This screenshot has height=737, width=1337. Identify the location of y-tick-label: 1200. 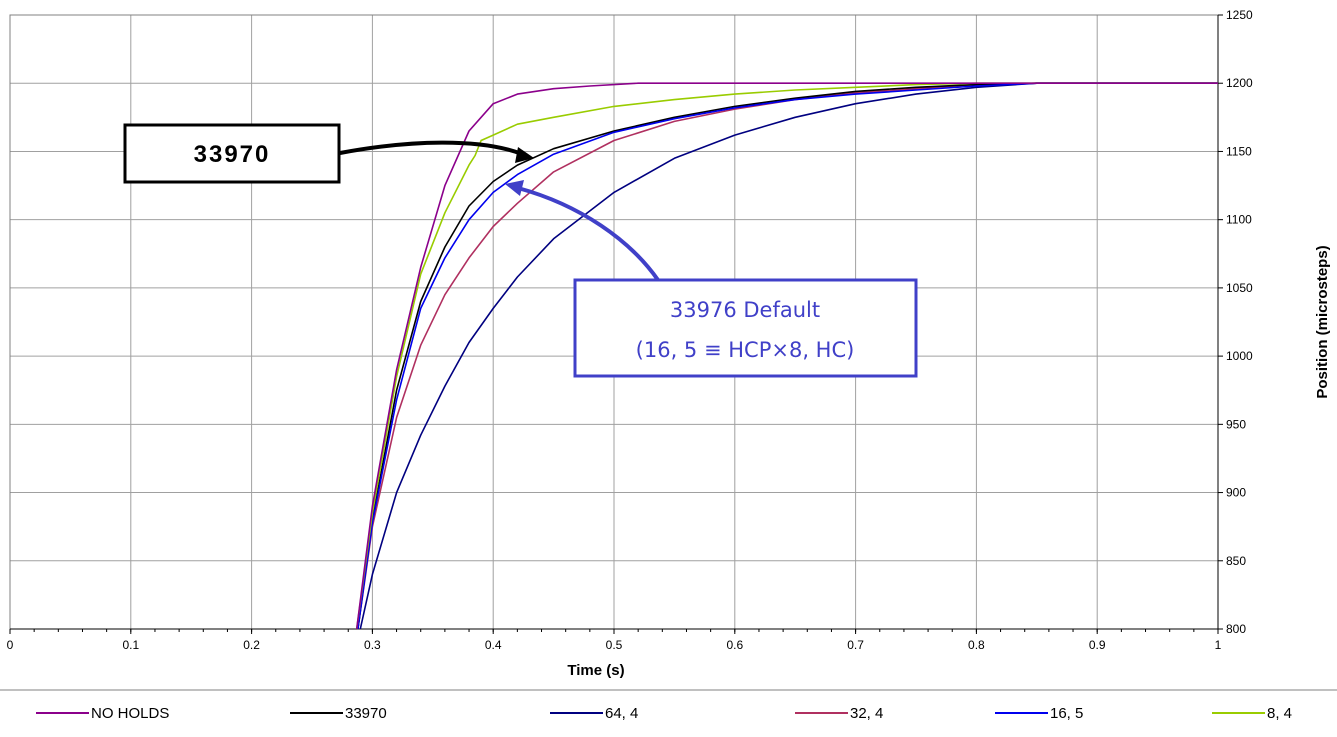
(1239, 83).